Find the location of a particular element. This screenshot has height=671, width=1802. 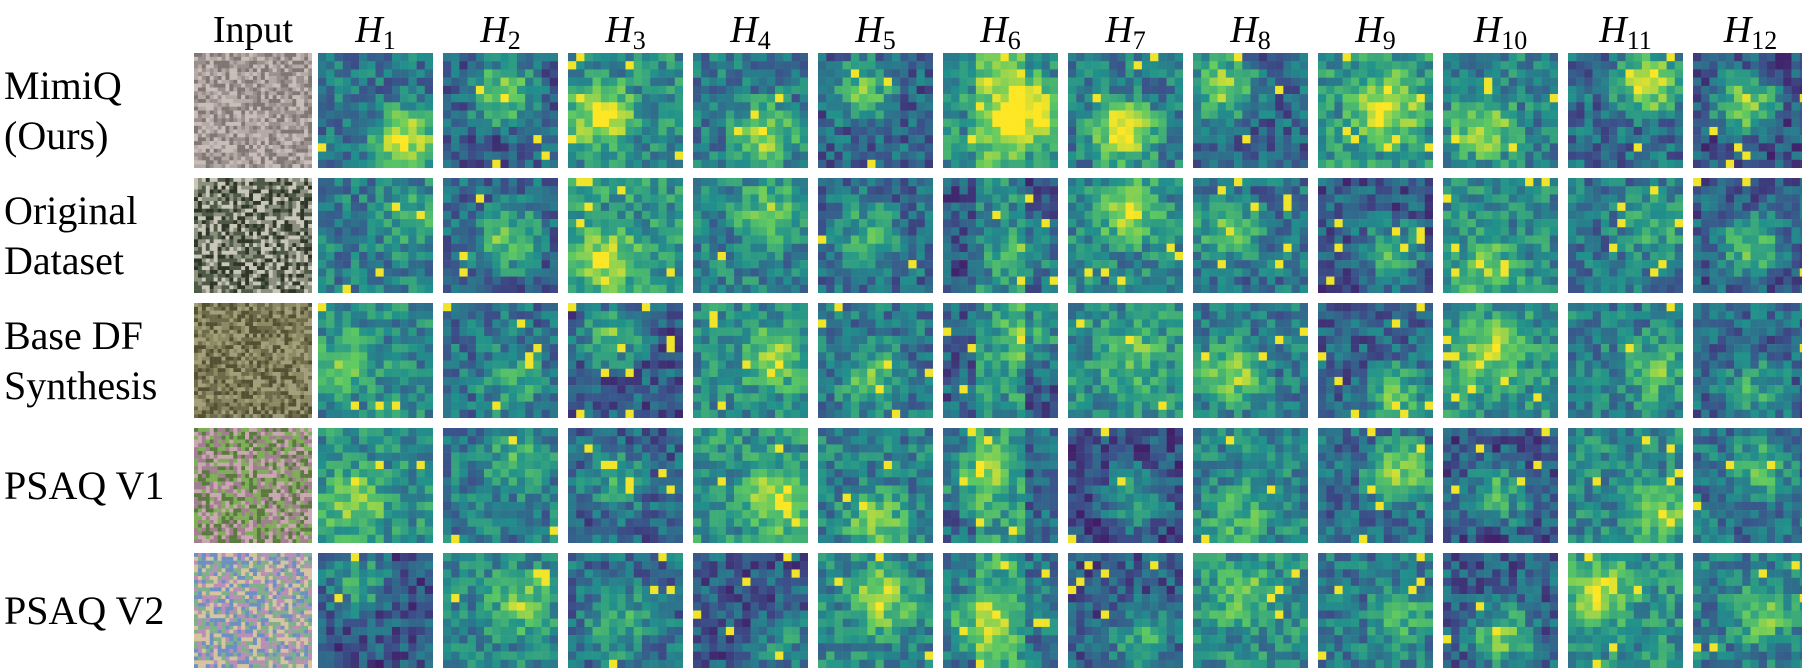

attention-map-r5-h11 is located at coordinates (1625, 610).